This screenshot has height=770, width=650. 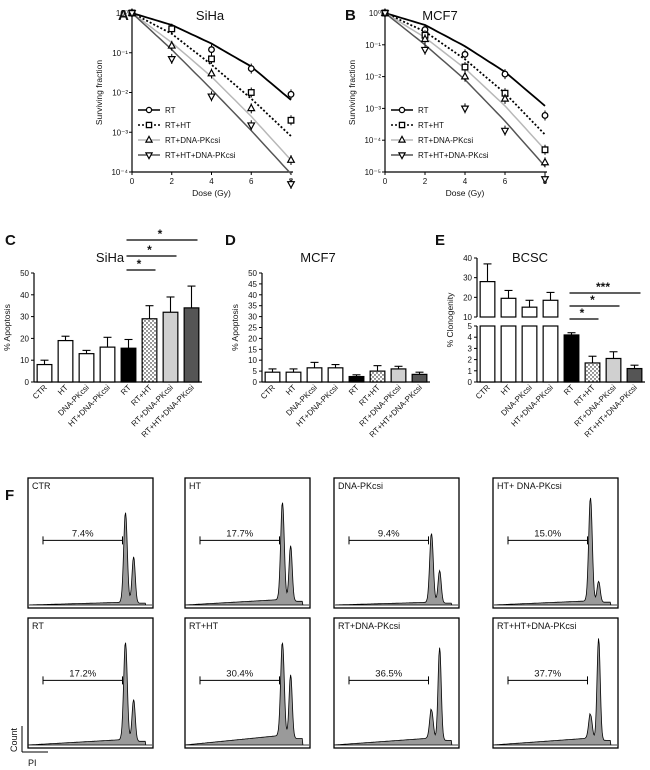 I want to click on mcf7-survival-legend-marker-rt-ht-dna-pkcsi, so click(x=402, y=156).